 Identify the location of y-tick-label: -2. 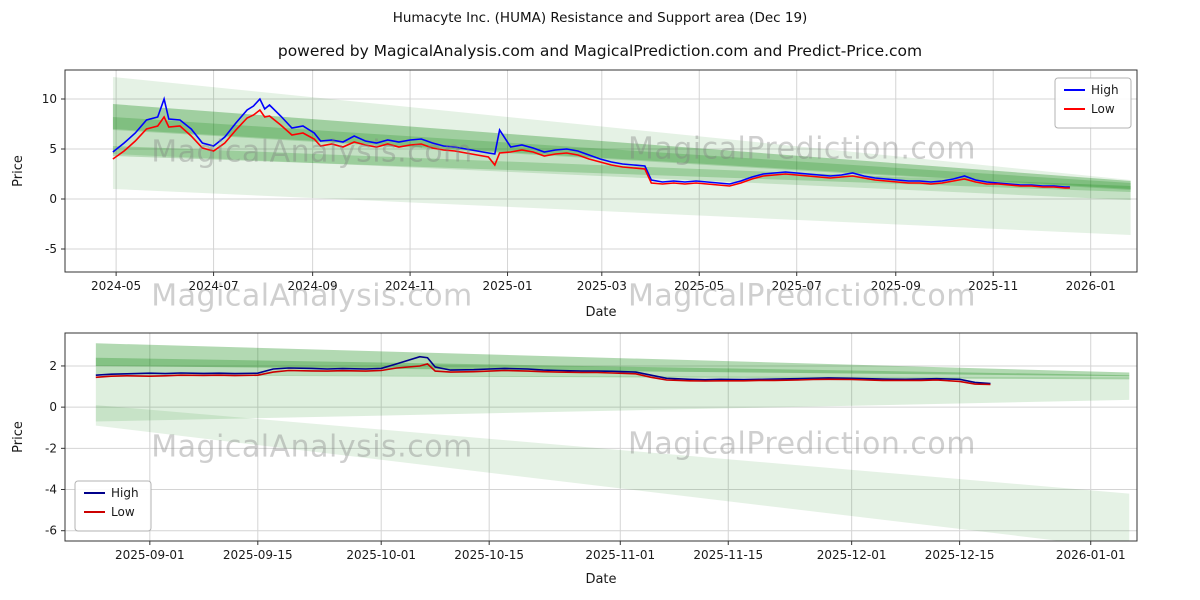
(51, 448).